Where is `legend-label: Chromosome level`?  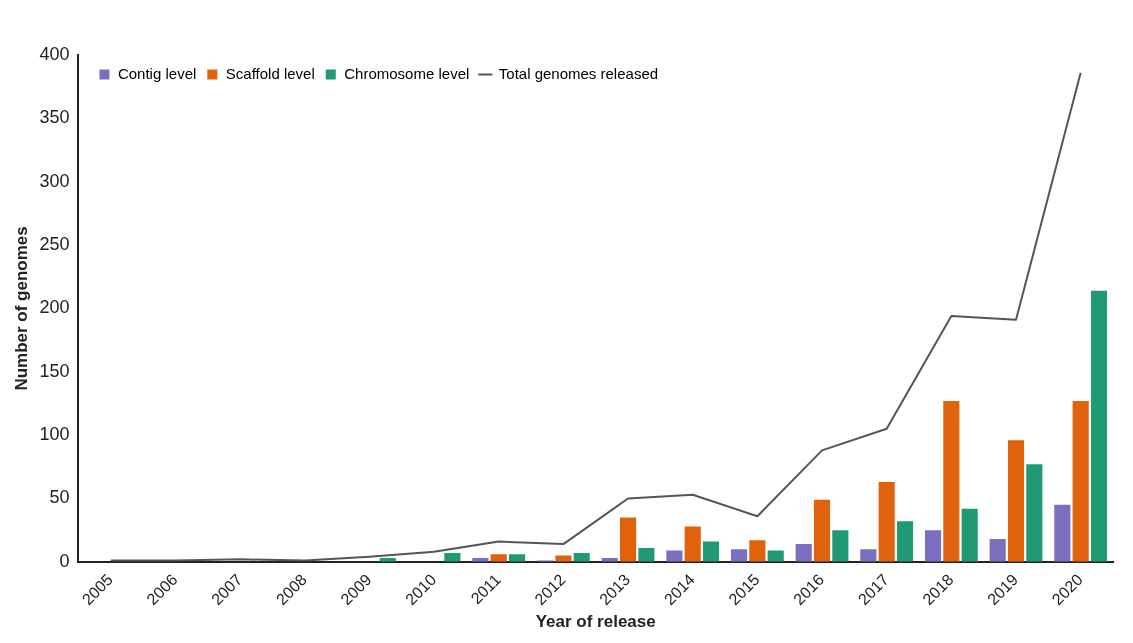 legend-label: Chromosome level is located at coordinates (407, 73).